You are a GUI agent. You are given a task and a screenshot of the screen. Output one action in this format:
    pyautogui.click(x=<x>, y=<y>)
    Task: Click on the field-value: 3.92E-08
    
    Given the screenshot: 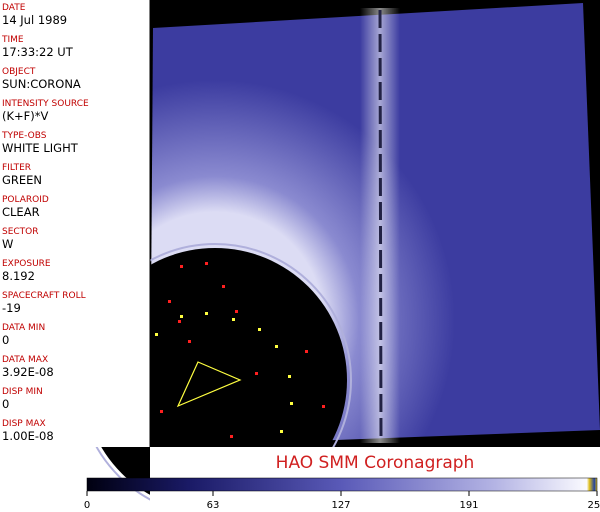 What is the action you would take?
    pyautogui.click(x=28, y=372)
    